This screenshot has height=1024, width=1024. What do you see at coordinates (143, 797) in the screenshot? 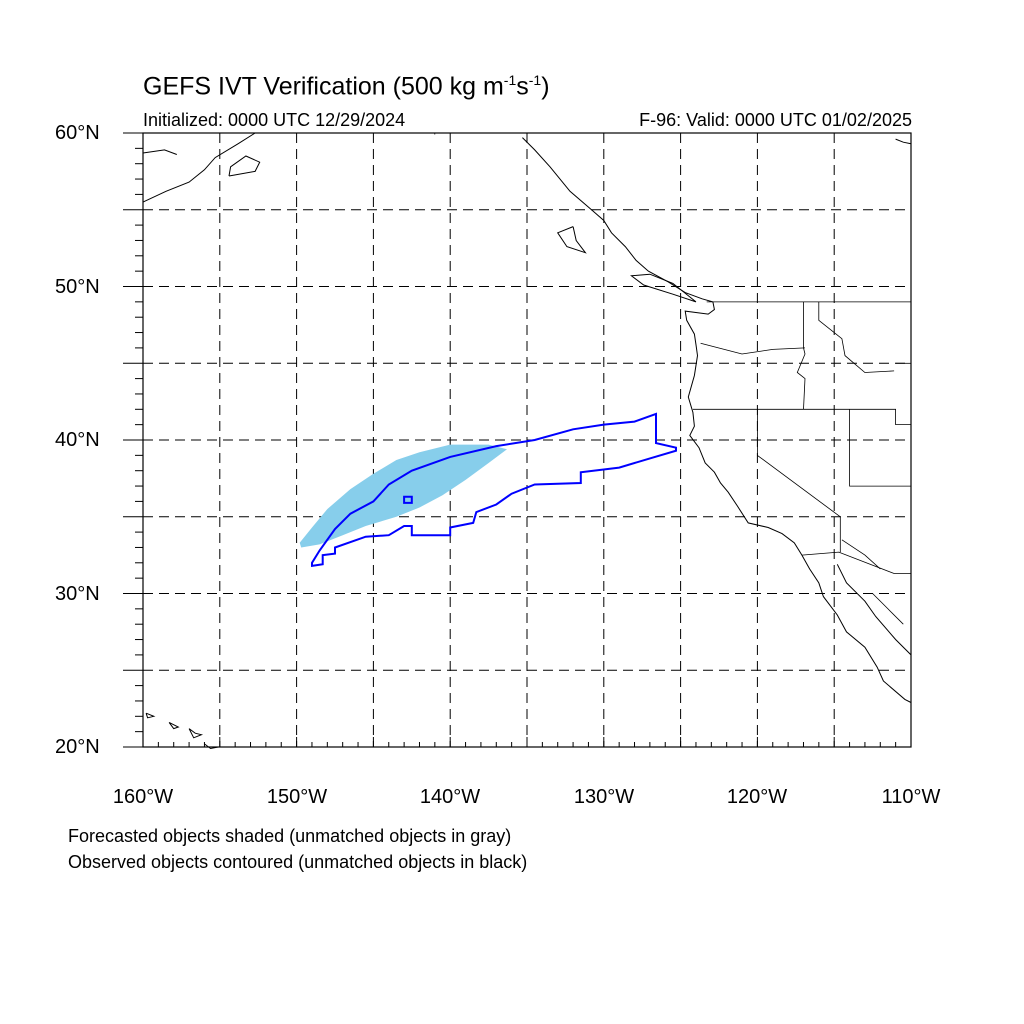
I see `lon-label-160w: 160°W` at bounding box center [143, 797].